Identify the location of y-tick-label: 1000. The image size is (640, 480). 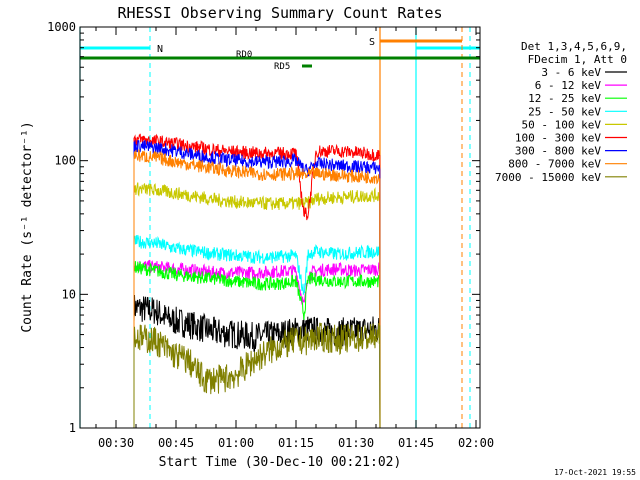
(61, 27).